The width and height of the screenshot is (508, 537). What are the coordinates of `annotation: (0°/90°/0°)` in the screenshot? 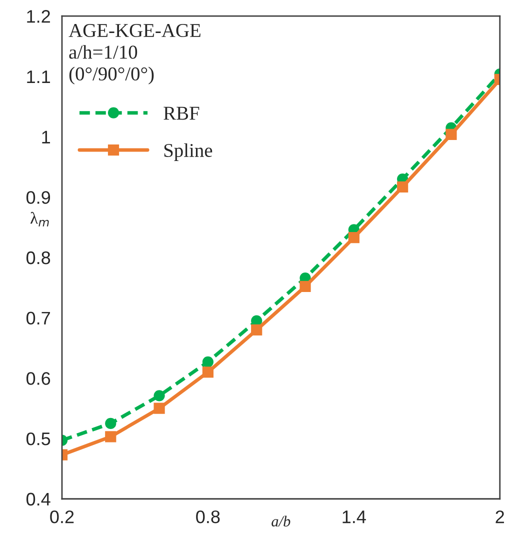 It's located at (111, 75).